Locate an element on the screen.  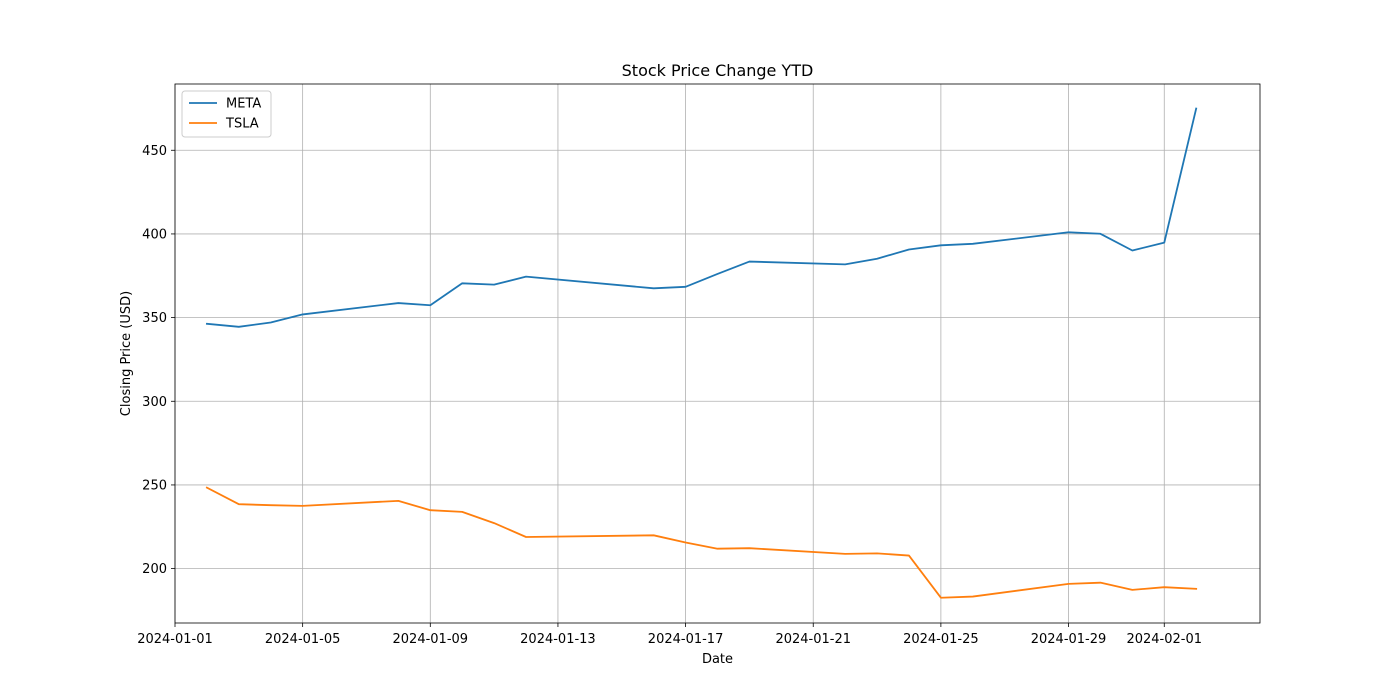
legend-label-tsla: TSLA is located at coordinates (242, 124).